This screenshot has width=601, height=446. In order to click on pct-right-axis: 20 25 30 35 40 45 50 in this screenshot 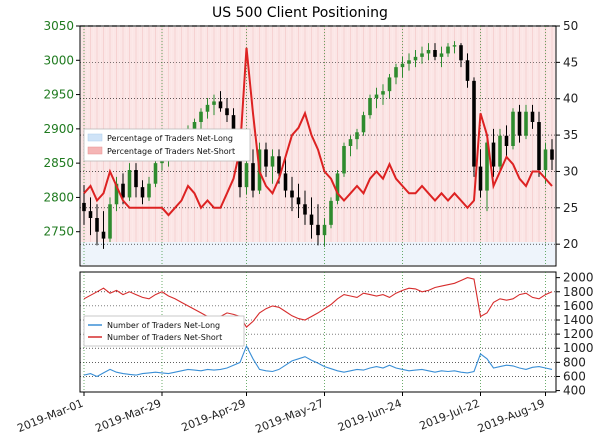, I will do `click(567, 135)`.